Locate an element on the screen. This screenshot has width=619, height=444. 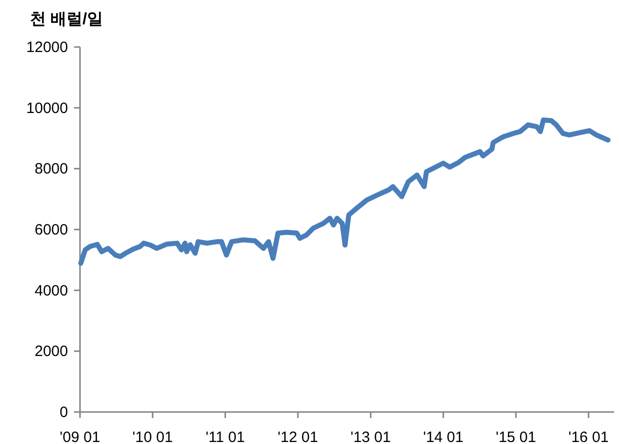
y-tick-label: 2000 is located at coordinates (51, 351).